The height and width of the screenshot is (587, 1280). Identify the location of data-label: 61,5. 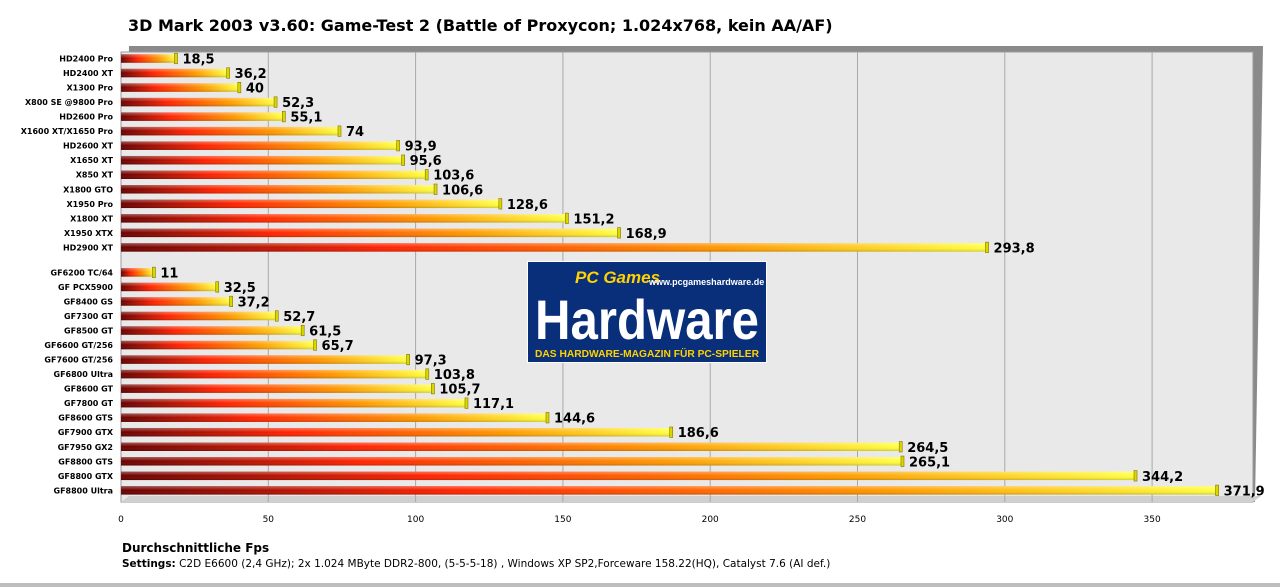
(325, 332).